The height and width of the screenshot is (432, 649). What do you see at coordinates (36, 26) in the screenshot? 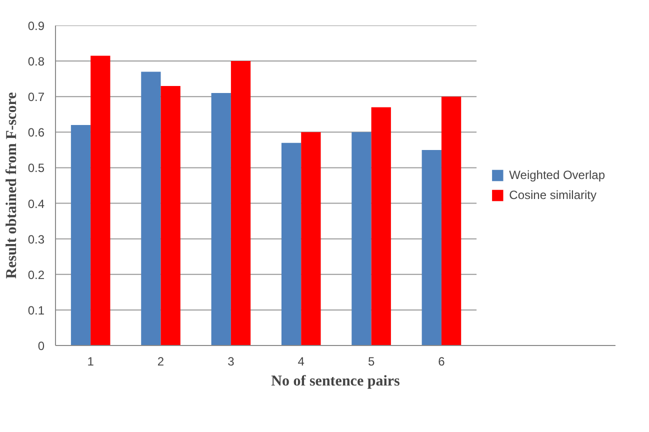
I see `y-tick-label: 0.9` at bounding box center [36, 26].